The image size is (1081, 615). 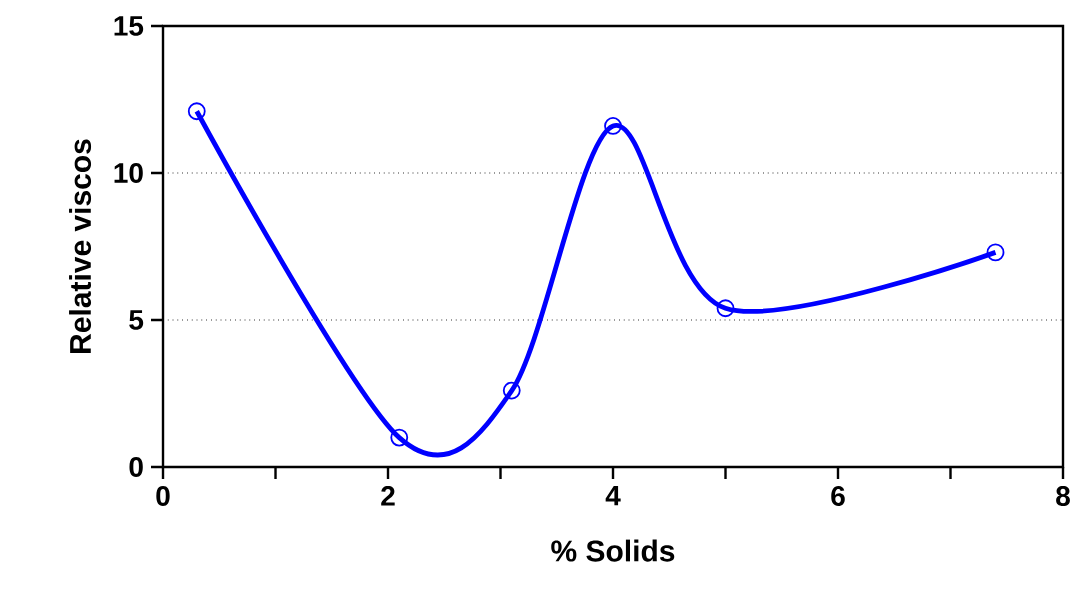 I want to click on x-tick-label: 6, so click(x=838, y=496).